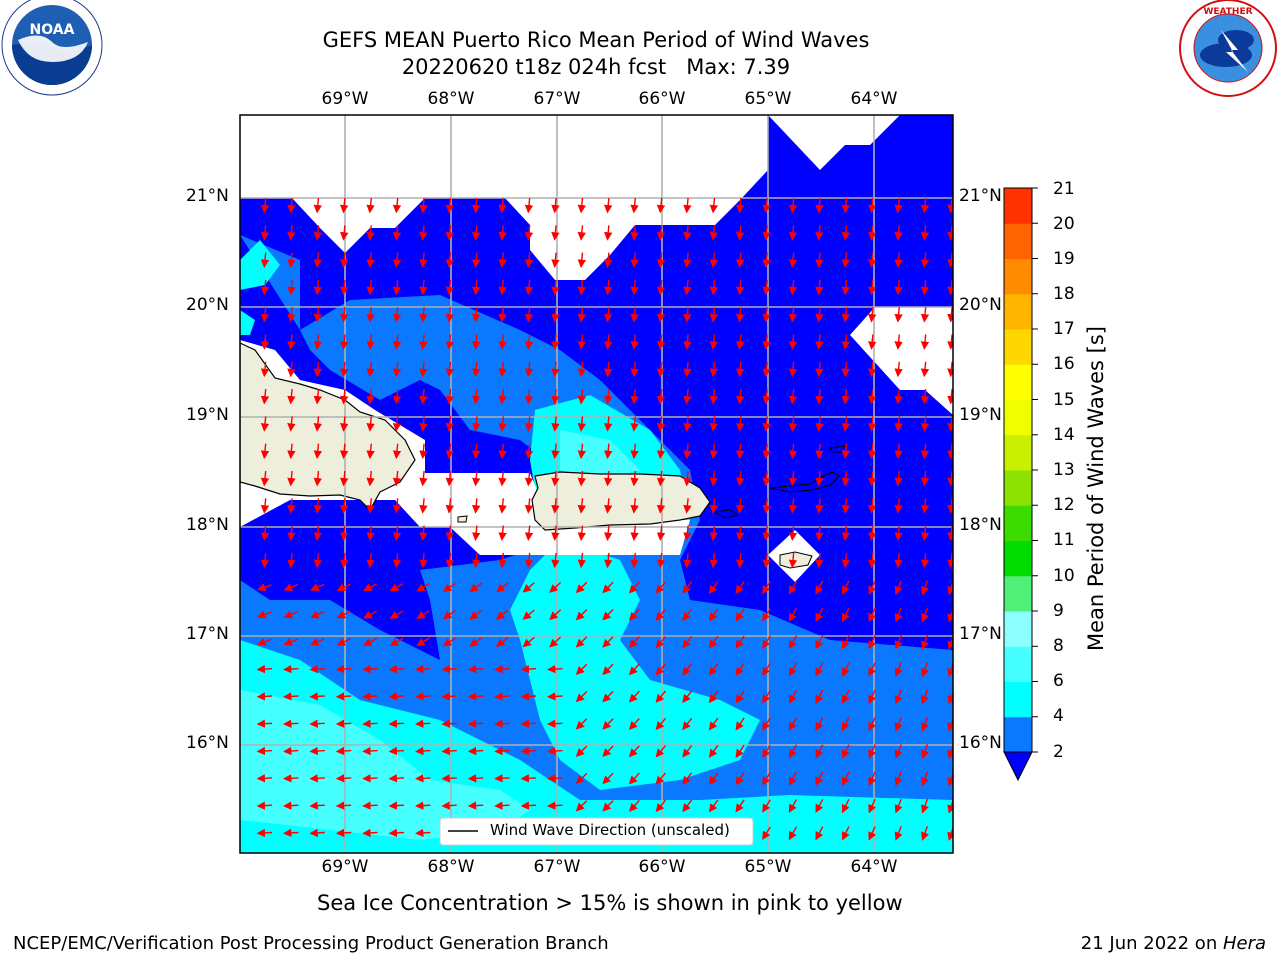 Image resolution: width=1280 pixels, height=960 pixels. Describe the element at coordinates (980, 196) in the screenshot. I see `lat-label-right: 21°N` at that location.